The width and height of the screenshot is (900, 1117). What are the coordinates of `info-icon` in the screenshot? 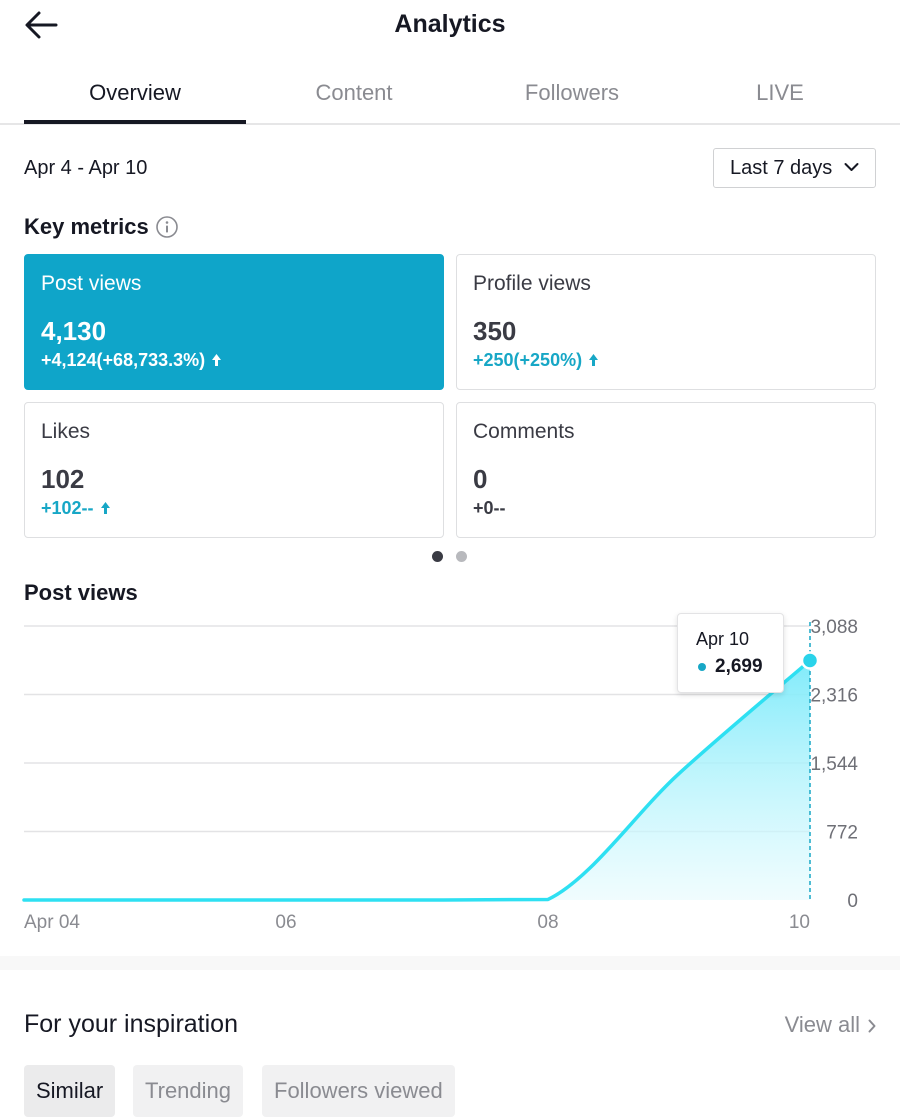 It's located at (167, 227).